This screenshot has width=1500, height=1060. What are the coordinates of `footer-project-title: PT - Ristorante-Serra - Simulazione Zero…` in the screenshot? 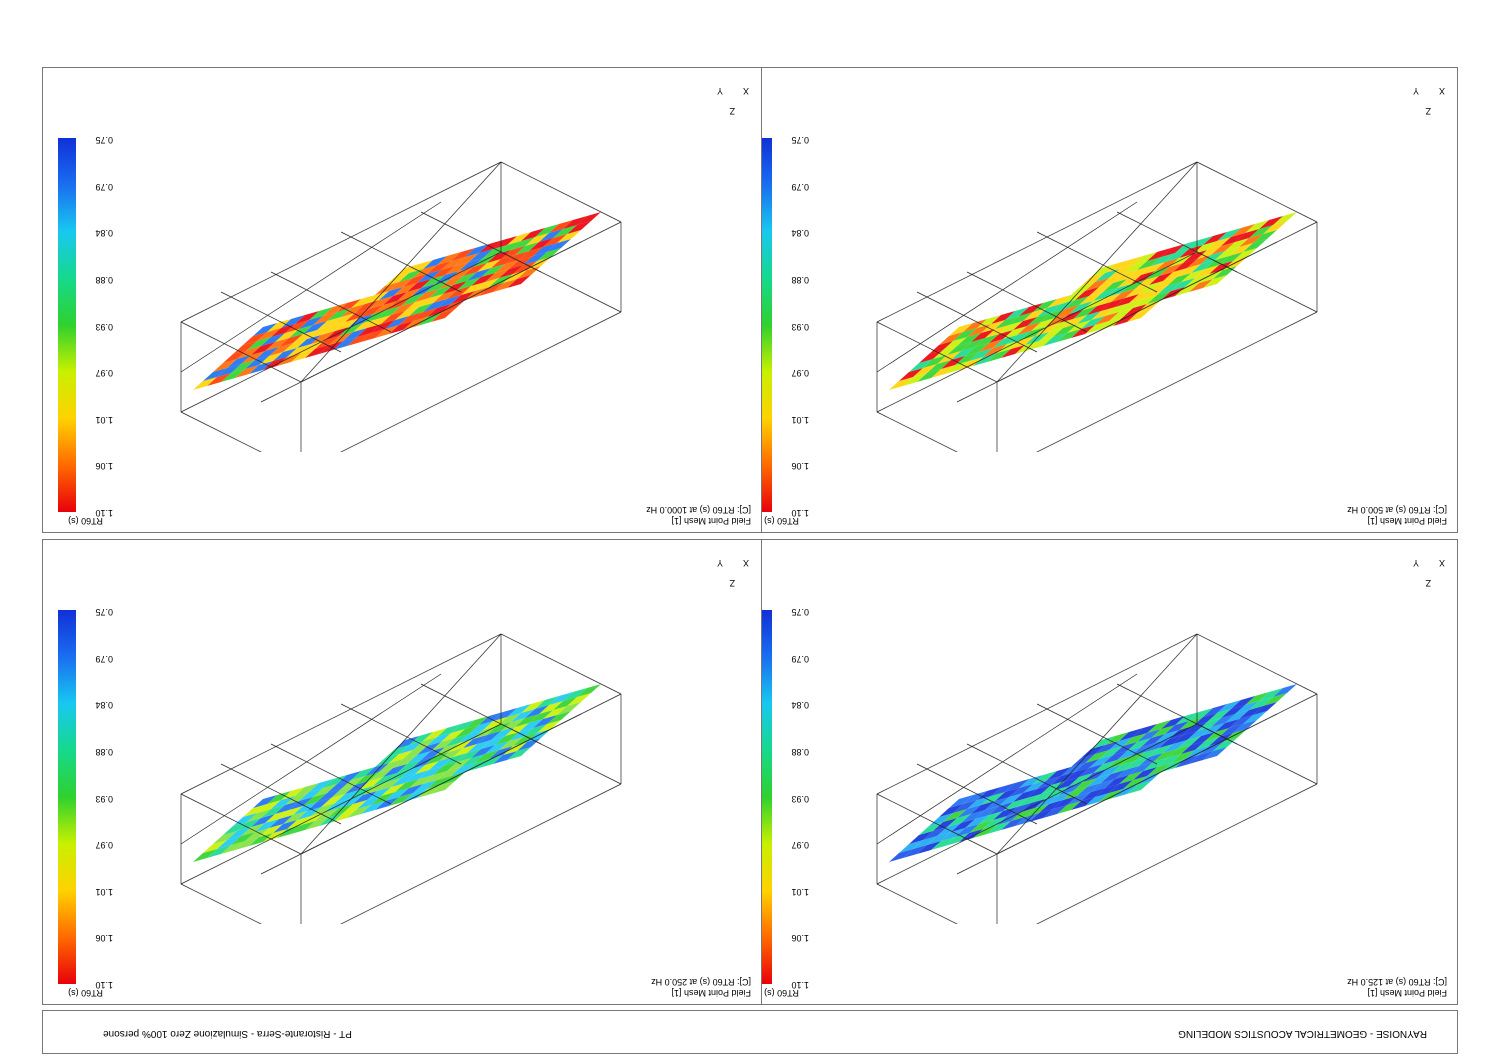 It's located at (227, 1033).